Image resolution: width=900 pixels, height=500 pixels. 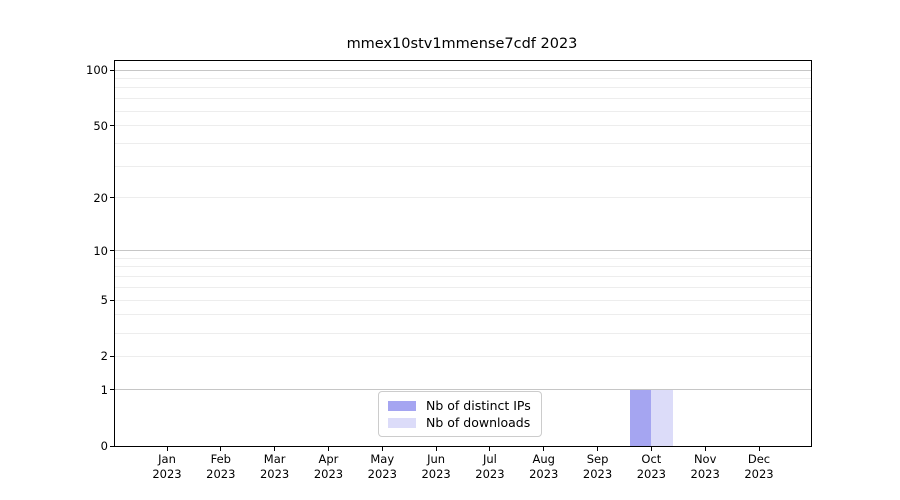 I want to click on y-tick-label: 0, so click(x=104, y=446).